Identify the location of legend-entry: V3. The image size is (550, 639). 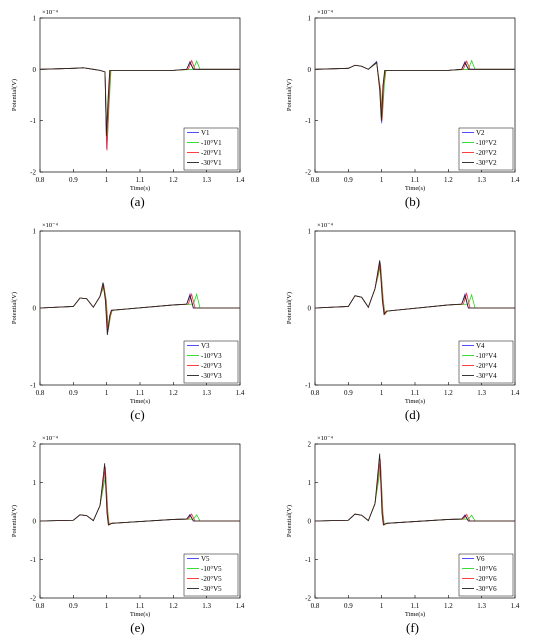
(205, 346).